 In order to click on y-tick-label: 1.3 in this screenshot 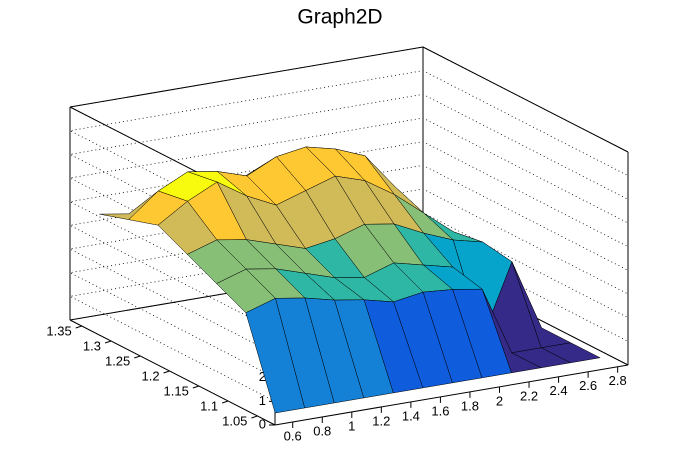, I will do `click(92, 345)`.